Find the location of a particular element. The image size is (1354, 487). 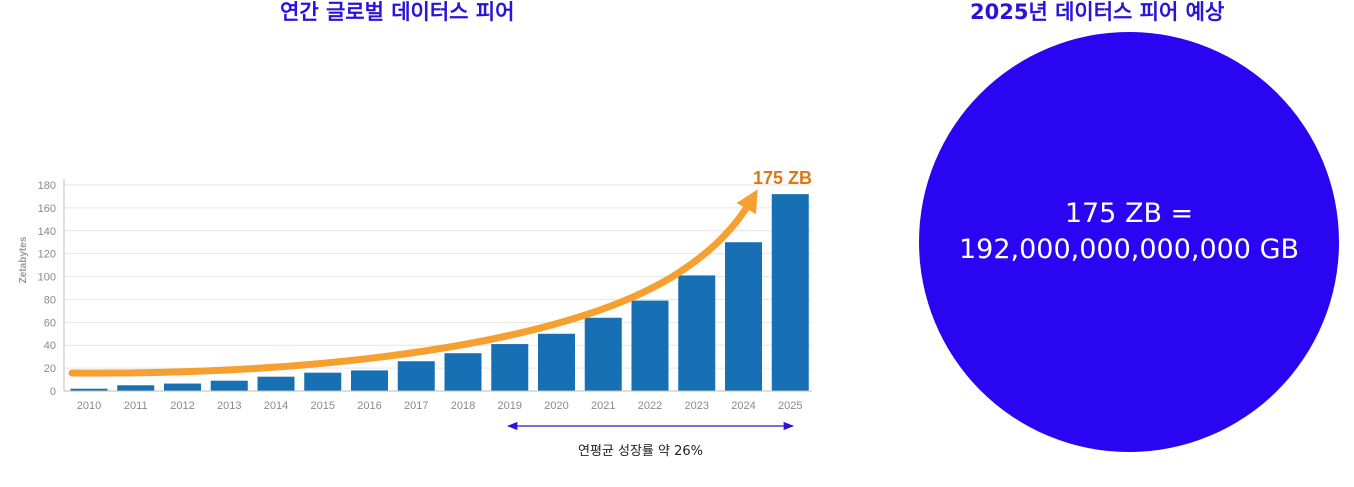

y-tick-label: 160 is located at coordinates (47, 209).